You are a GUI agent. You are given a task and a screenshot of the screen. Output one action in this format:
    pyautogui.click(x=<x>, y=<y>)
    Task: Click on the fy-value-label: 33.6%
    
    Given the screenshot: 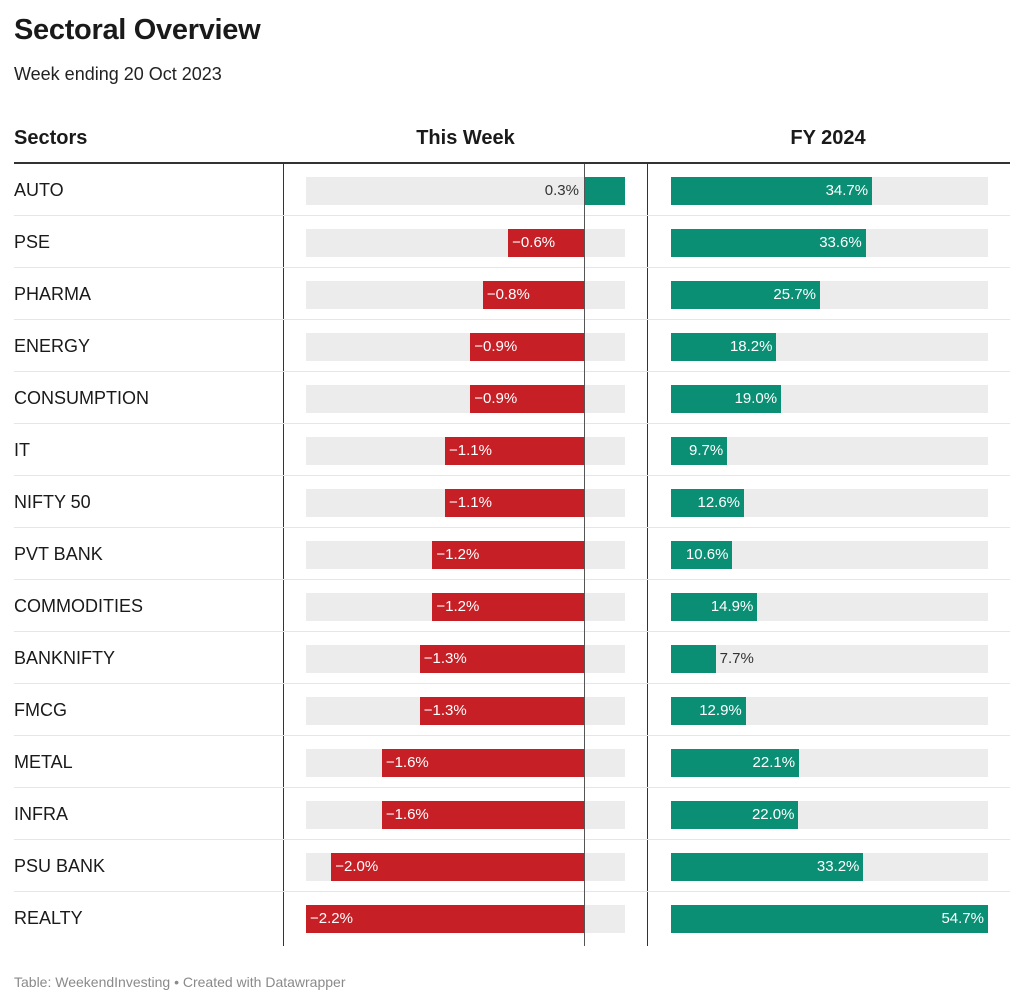 What is the action you would take?
    pyautogui.click(x=840, y=242)
    